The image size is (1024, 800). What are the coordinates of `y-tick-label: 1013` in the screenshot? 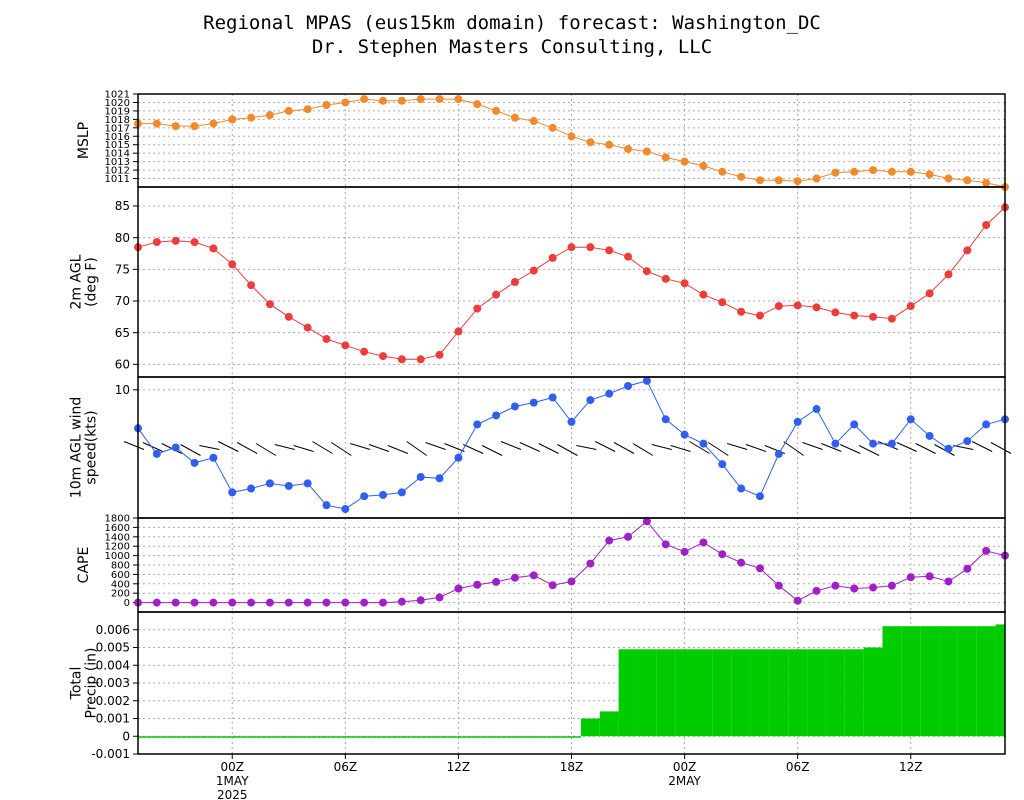 It's located at (117, 162).